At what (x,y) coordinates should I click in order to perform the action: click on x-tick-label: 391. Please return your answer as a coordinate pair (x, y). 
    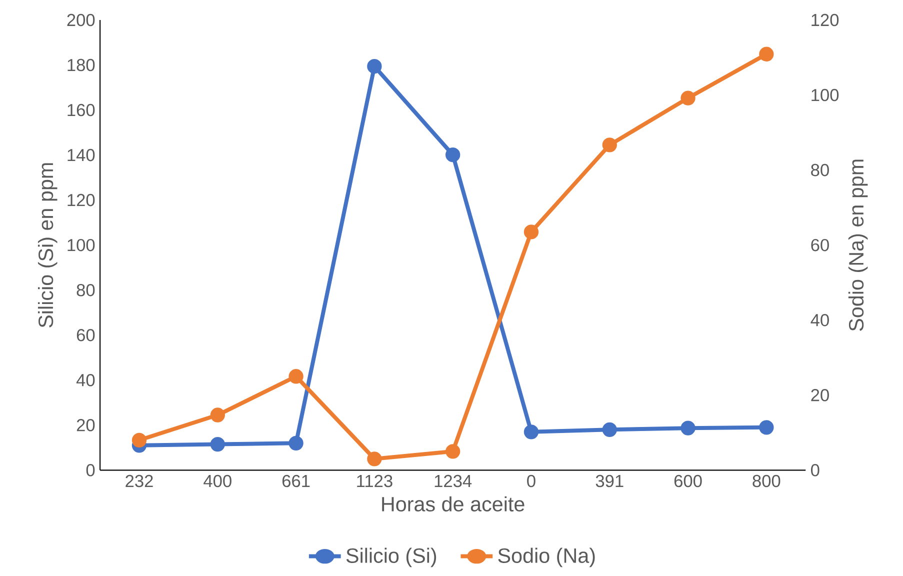
    Looking at the image, I should click on (610, 481).